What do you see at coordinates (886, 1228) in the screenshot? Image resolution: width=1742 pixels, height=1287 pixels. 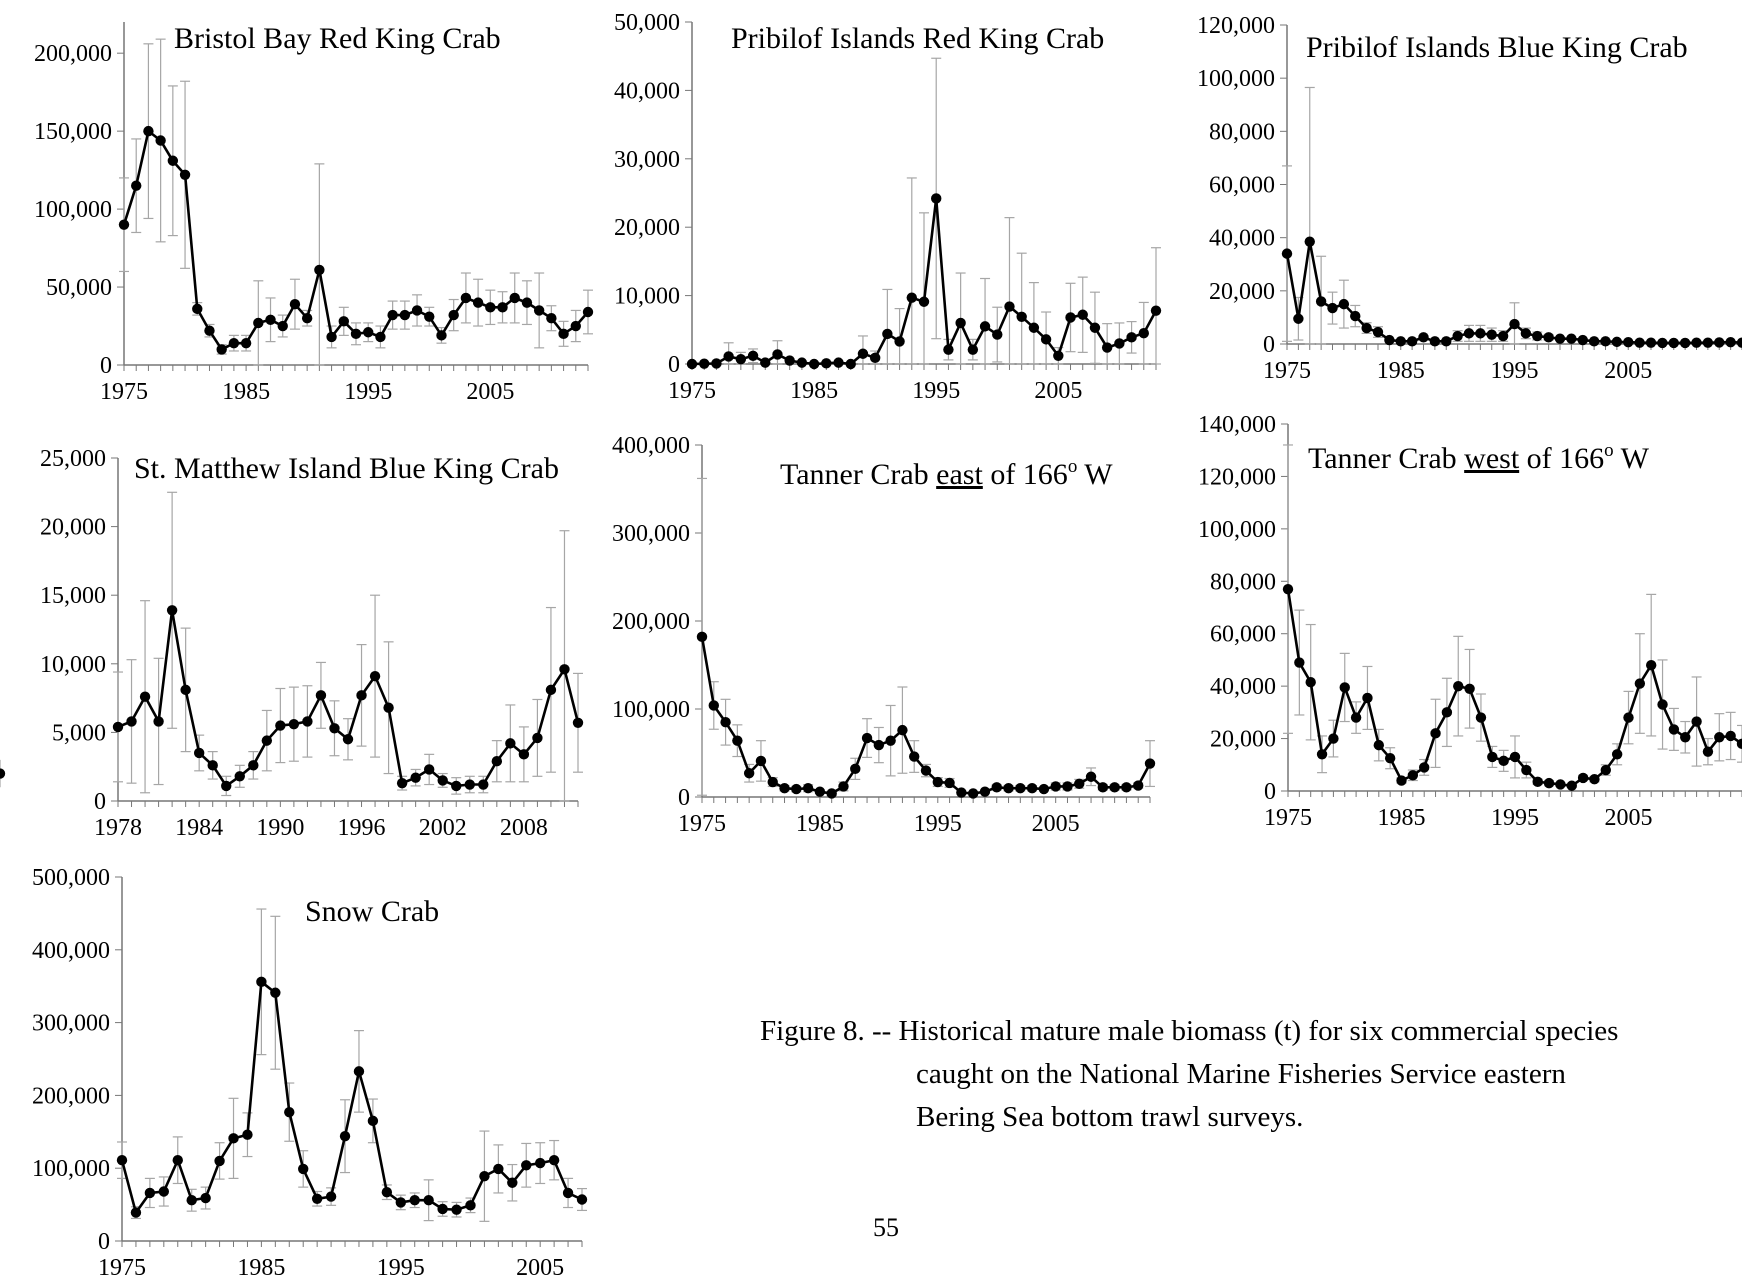 I see `page-number: 55` at bounding box center [886, 1228].